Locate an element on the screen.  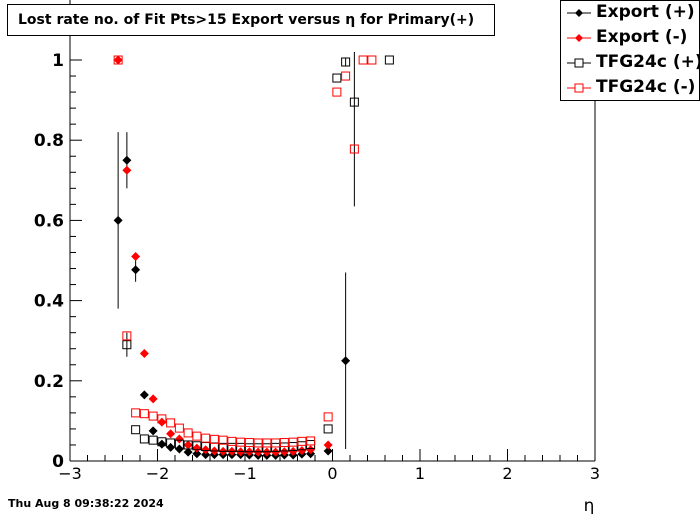
y-tick-label: 0.2 is located at coordinates (49, 382).